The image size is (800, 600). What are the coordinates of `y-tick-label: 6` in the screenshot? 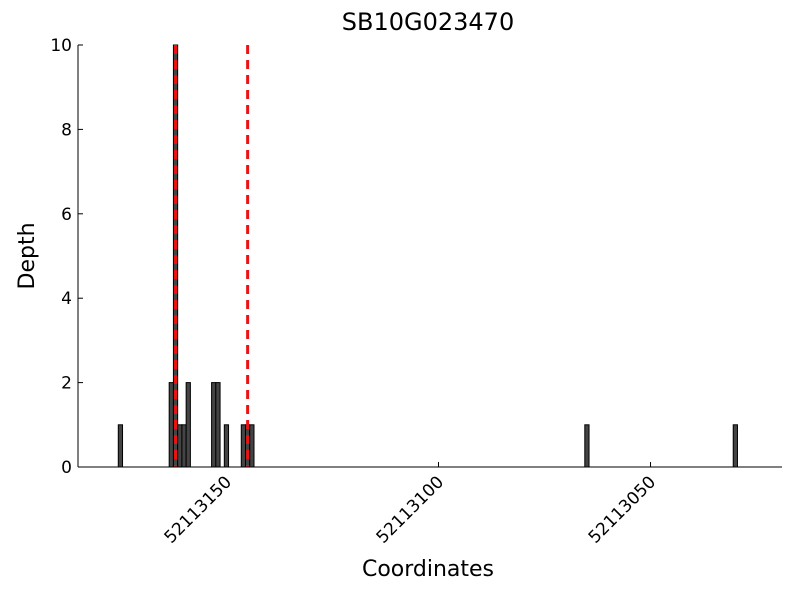 It's located at (66, 215).